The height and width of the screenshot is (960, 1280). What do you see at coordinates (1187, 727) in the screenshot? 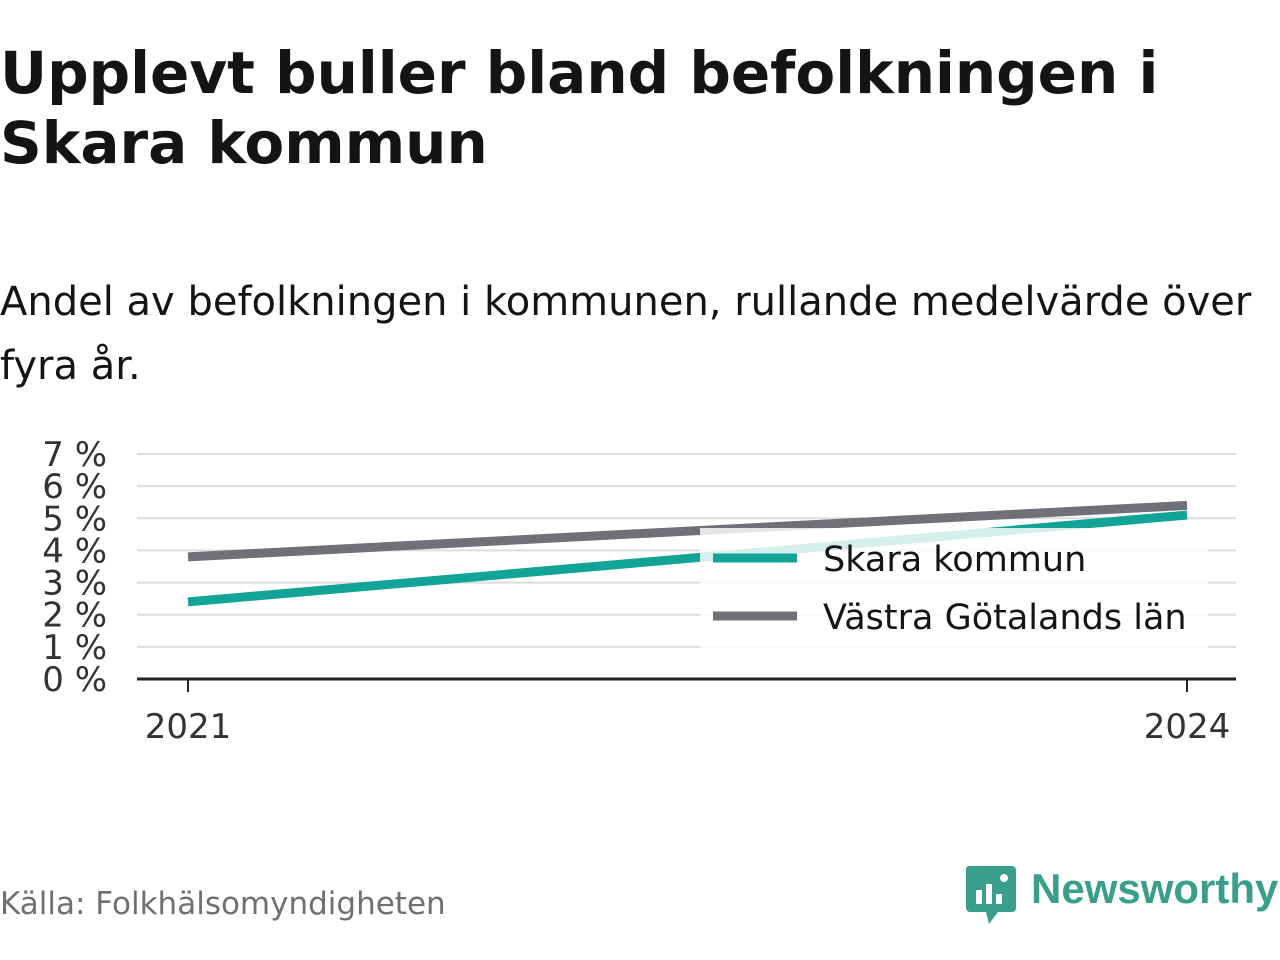
I see `x-tick-label: 2024` at bounding box center [1187, 727].